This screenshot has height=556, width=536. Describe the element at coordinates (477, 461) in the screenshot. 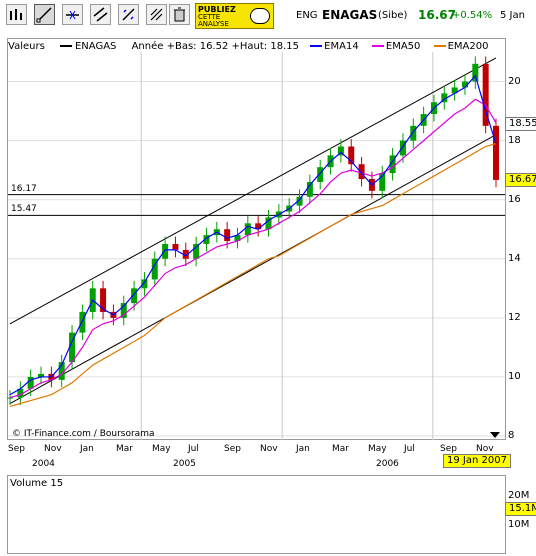

I see `date-tag: 19 Jan 2007` at that location.